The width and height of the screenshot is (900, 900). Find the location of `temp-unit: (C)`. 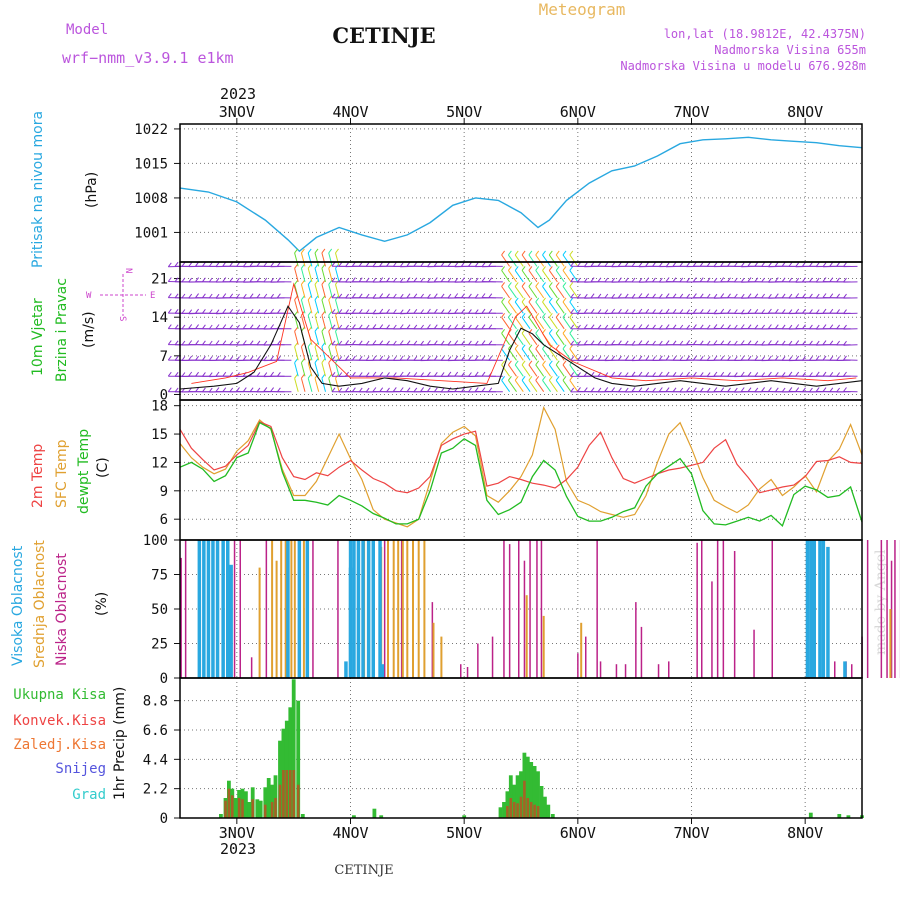

temp-unit: (C) is located at coordinates (103, 467).